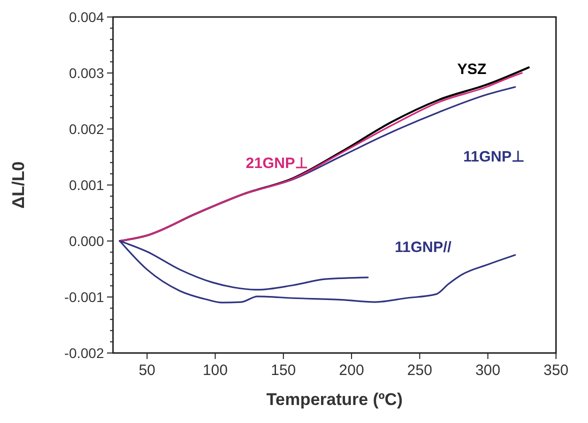 The height and width of the screenshot is (423, 588). Describe the element at coordinates (86, 17) in the screenshot. I see `y-tick-label: 0.004` at that location.